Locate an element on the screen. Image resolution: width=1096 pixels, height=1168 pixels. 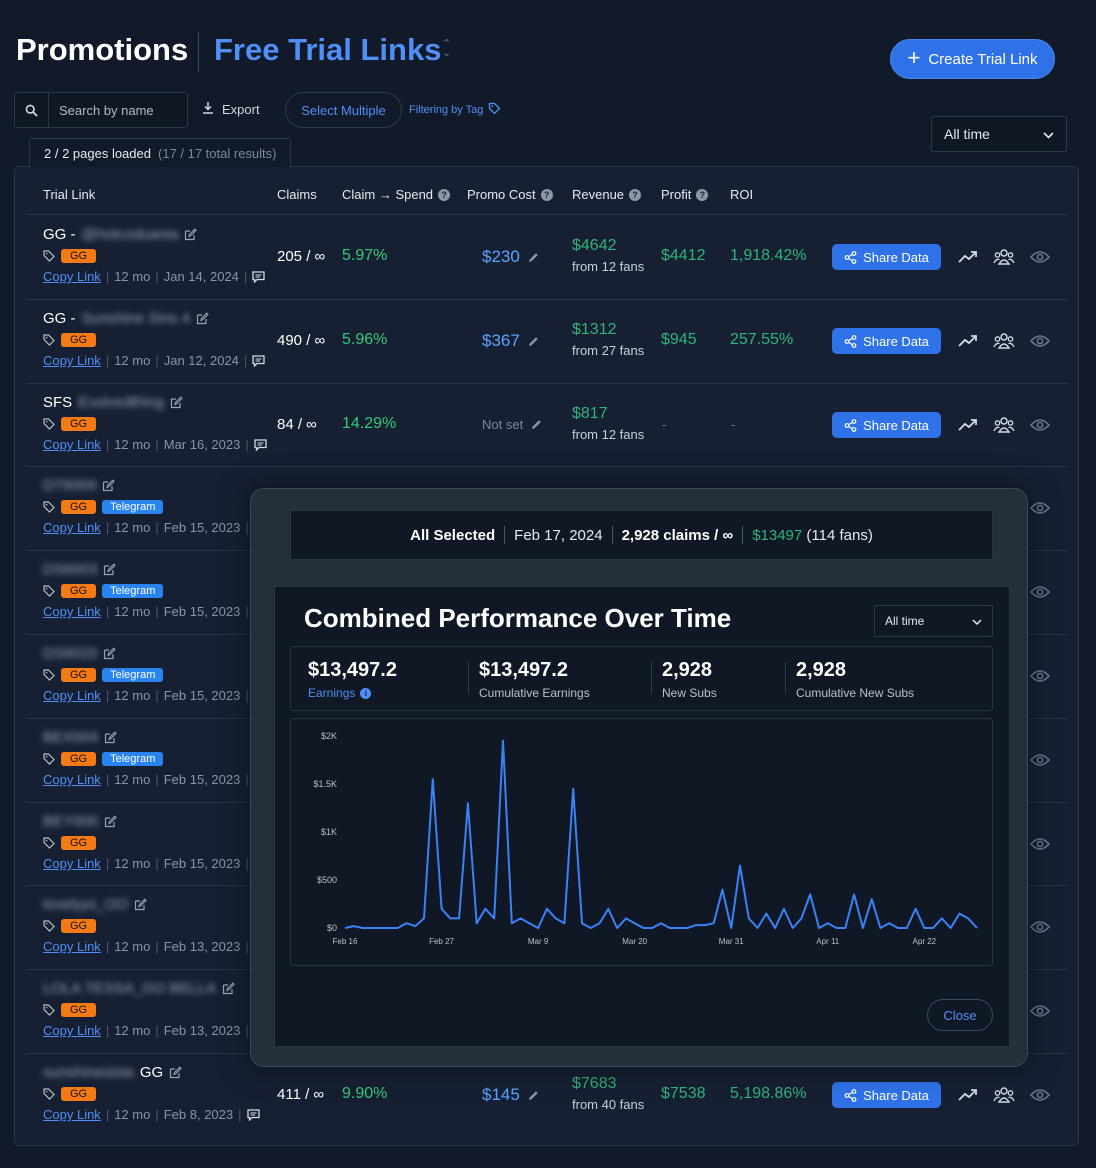
col-header-profit: Profit? is located at coordinates (685, 194).